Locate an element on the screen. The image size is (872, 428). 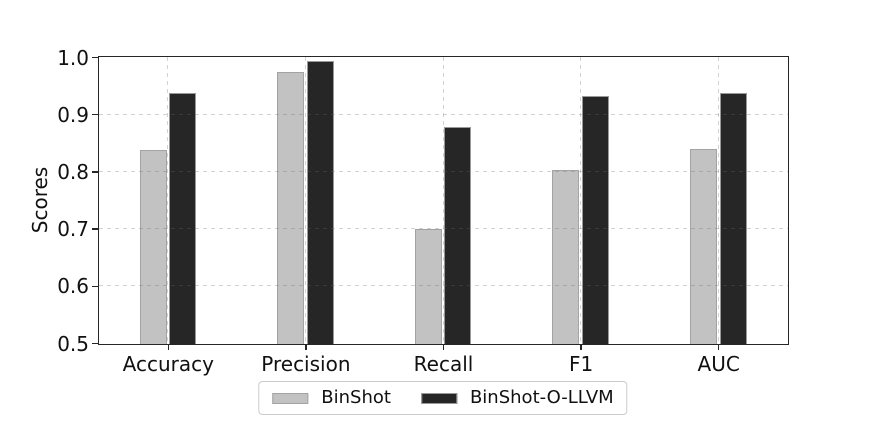
bar-binshot-f1 is located at coordinates (566, 256).